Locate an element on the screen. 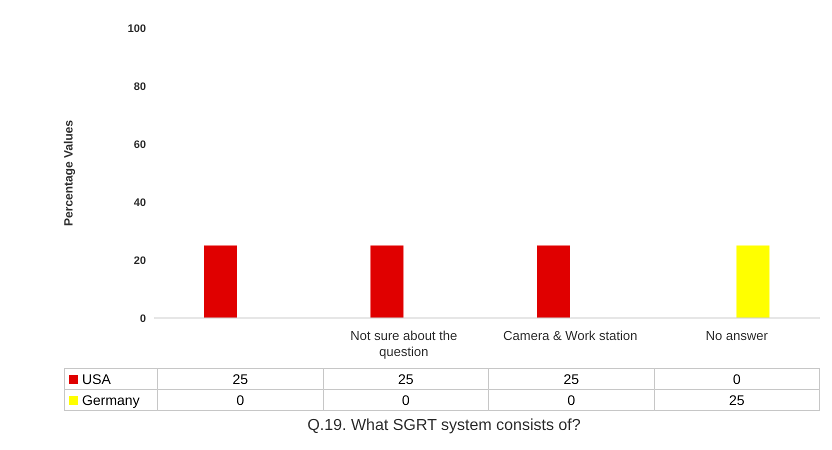 Image resolution: width=832 pixels, height=450 pixels. y-tick-label: 80 is located at coordinates (140, 86).